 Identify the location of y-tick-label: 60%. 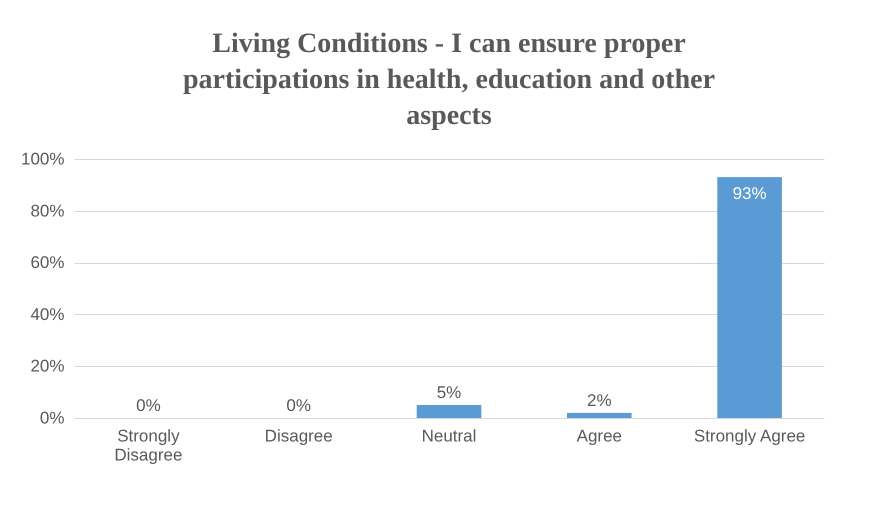
(47, 262).